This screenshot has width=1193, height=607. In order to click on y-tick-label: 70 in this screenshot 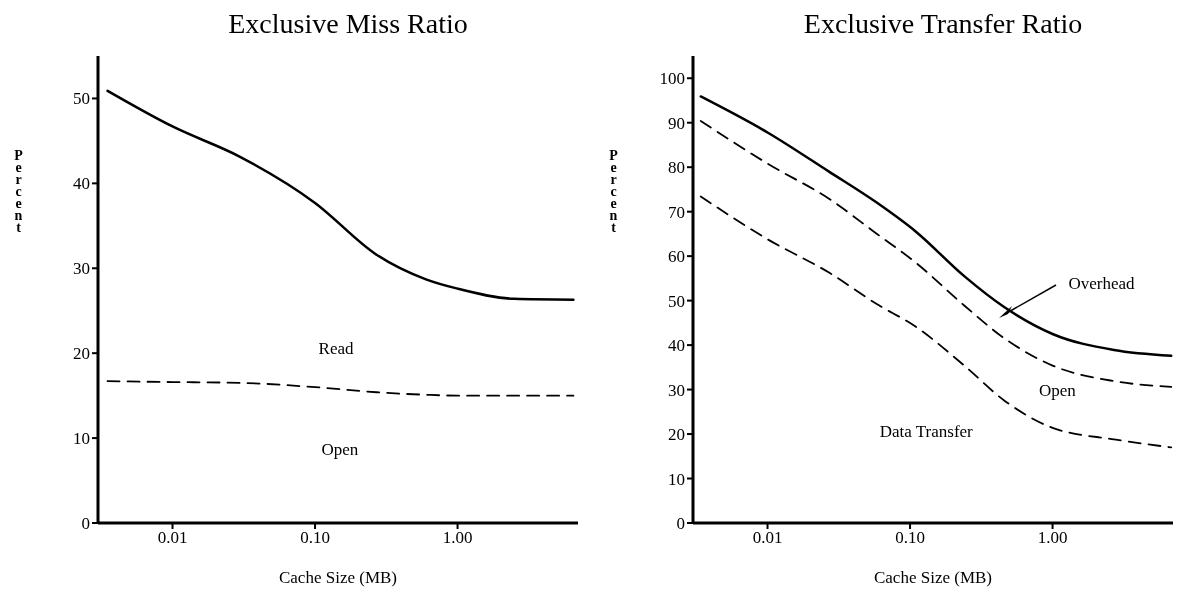, I will do `click(676, 212)`.